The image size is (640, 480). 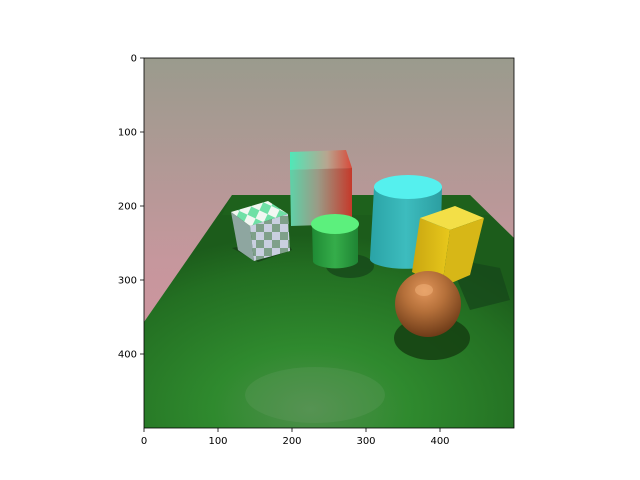 What do you see at coordinates (365, 441) in the screenshot?
I see `x-tick-label: 300` at bounding box center [365, 441].